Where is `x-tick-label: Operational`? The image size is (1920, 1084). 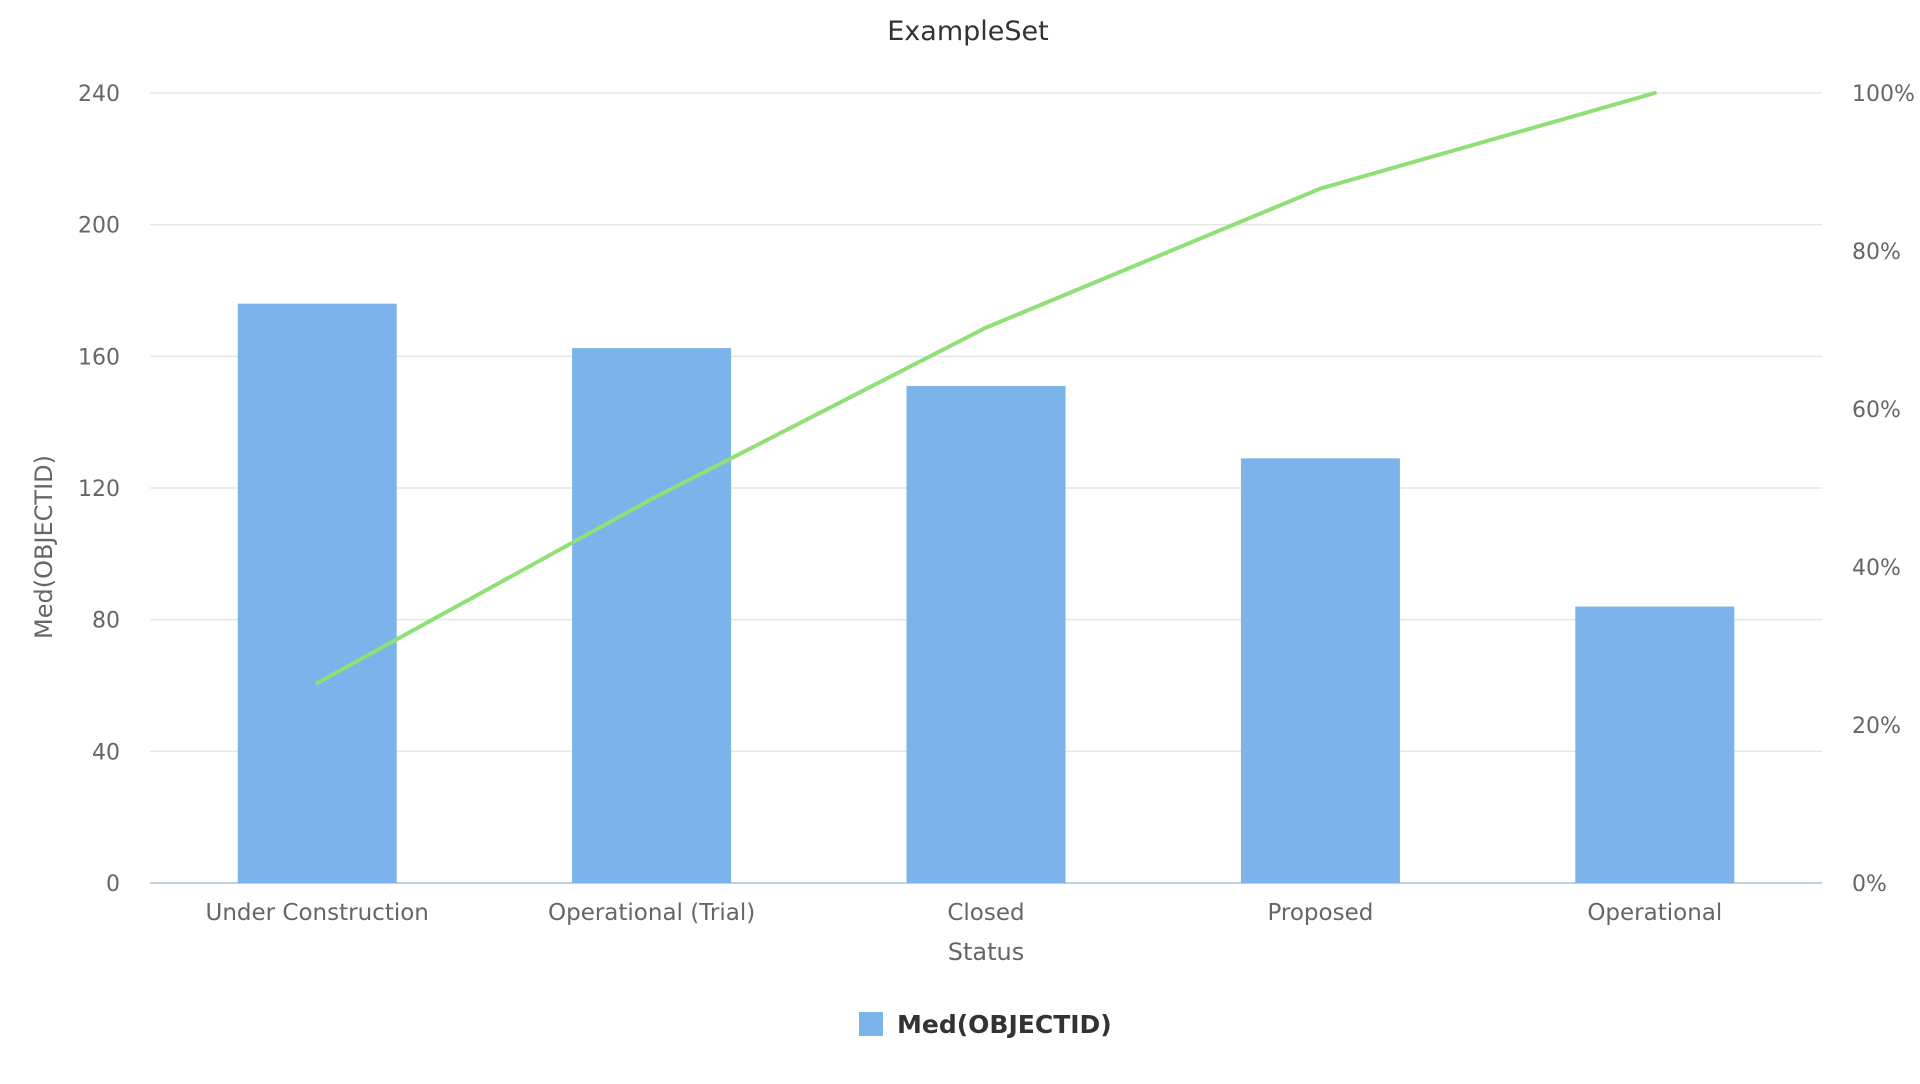
x-tick-label: Operational is located at coordinates (1654, 913).